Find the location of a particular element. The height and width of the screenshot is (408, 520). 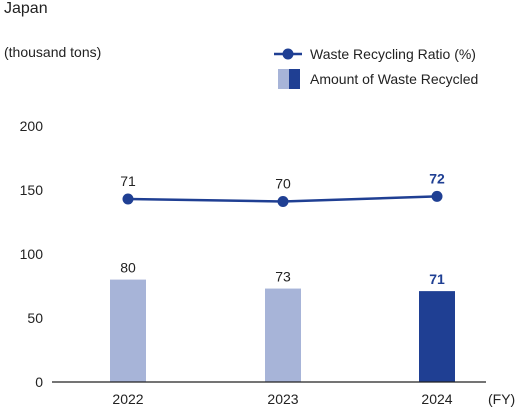

y-tick-label: 100 is located at coordinates (32, 254).